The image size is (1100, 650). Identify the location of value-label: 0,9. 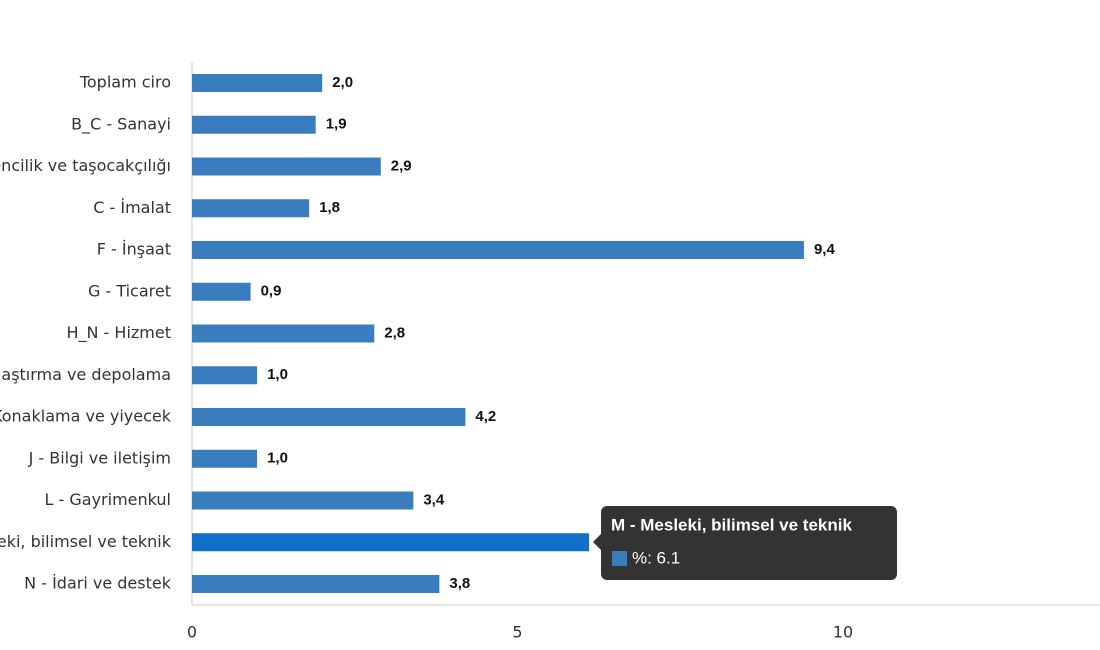
(271, 291).